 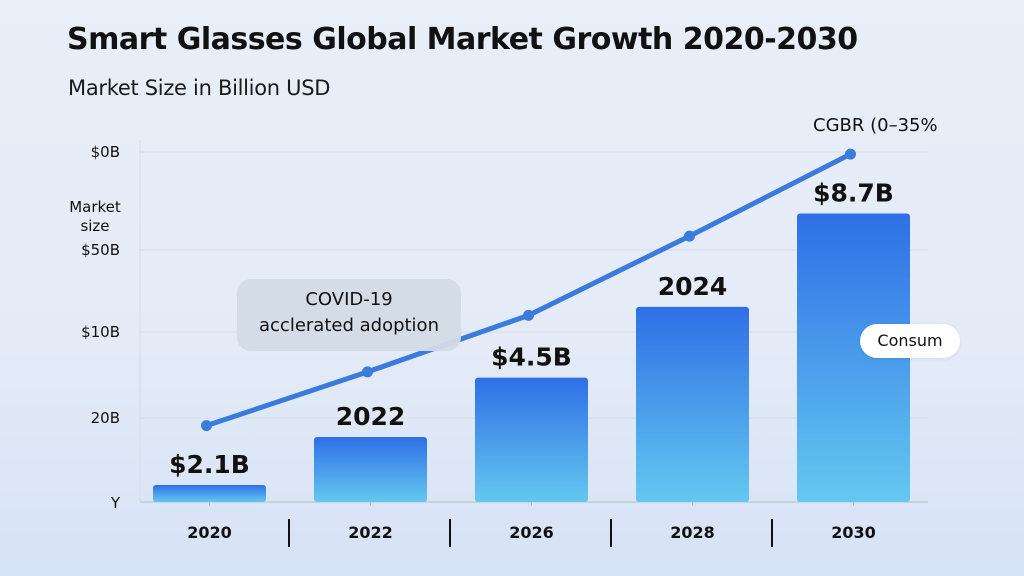 I want to click on x-tick-label-2026: 2026, so click(x=531, y=532).